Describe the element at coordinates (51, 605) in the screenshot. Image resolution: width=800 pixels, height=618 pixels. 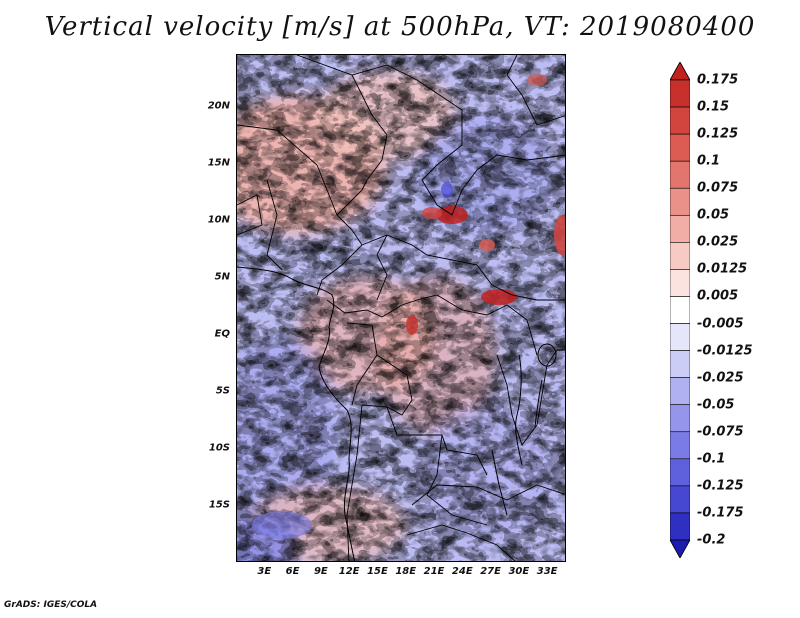
I see `grads-credit: GrADS: IGES/COLA` at that location.